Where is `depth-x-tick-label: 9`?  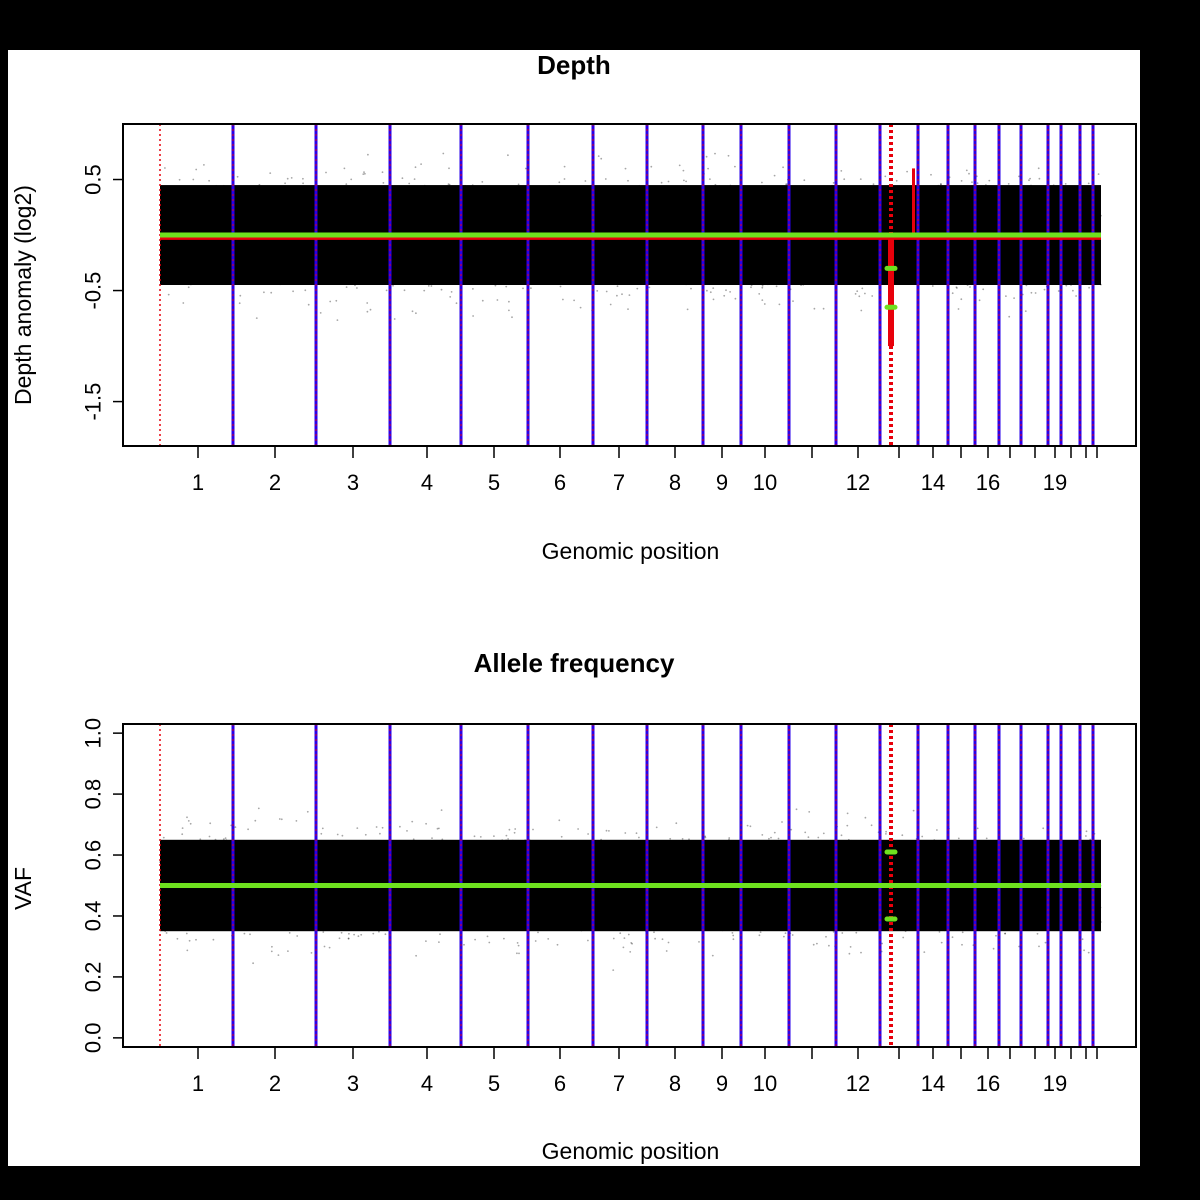 depth-x-tick-label: 9 is located at coordinates (722, 482).